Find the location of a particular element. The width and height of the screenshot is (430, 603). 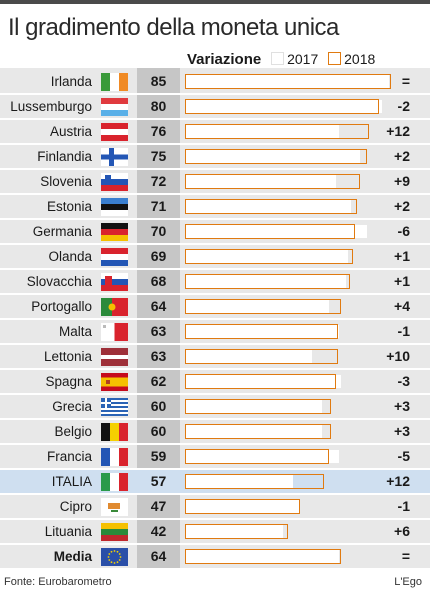

luxembourg-flag is located at coordinates (114, 107).